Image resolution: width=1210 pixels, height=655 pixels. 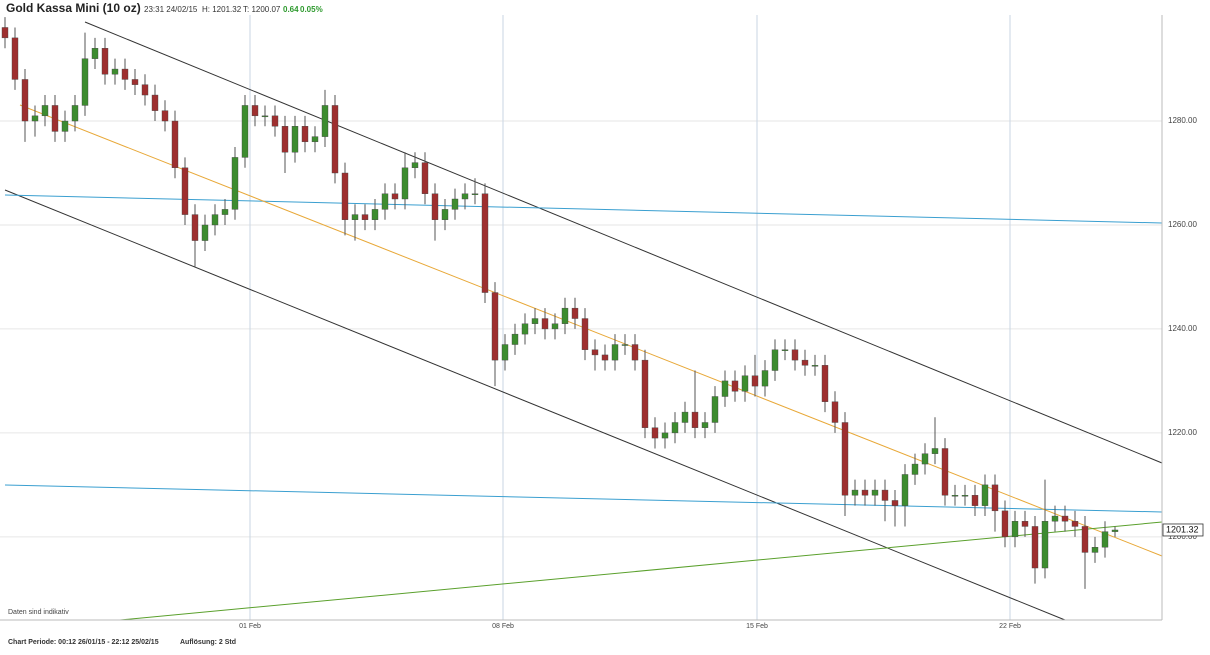 What do you see at coordinates (1182, 328) in the screenshot?
I see `y-tick-label: 1240.00` at bounding box center [1182, 328].